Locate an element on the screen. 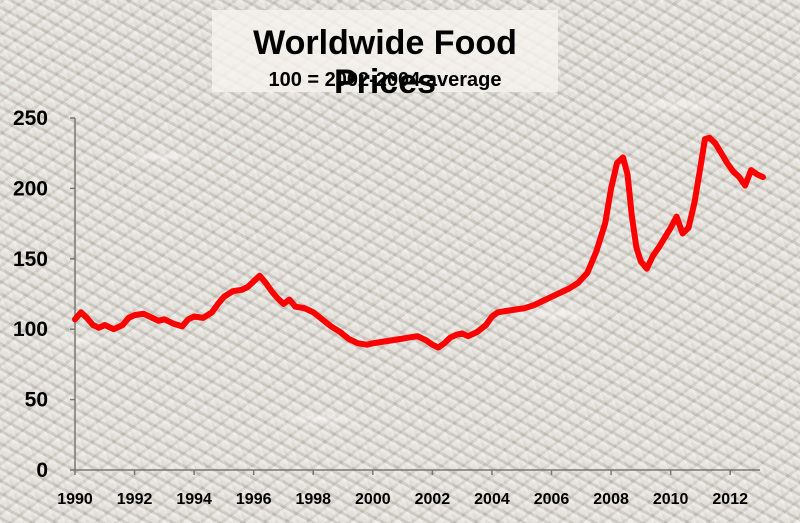  x-tick-label: 2010 is located at coordinates (671, 499).